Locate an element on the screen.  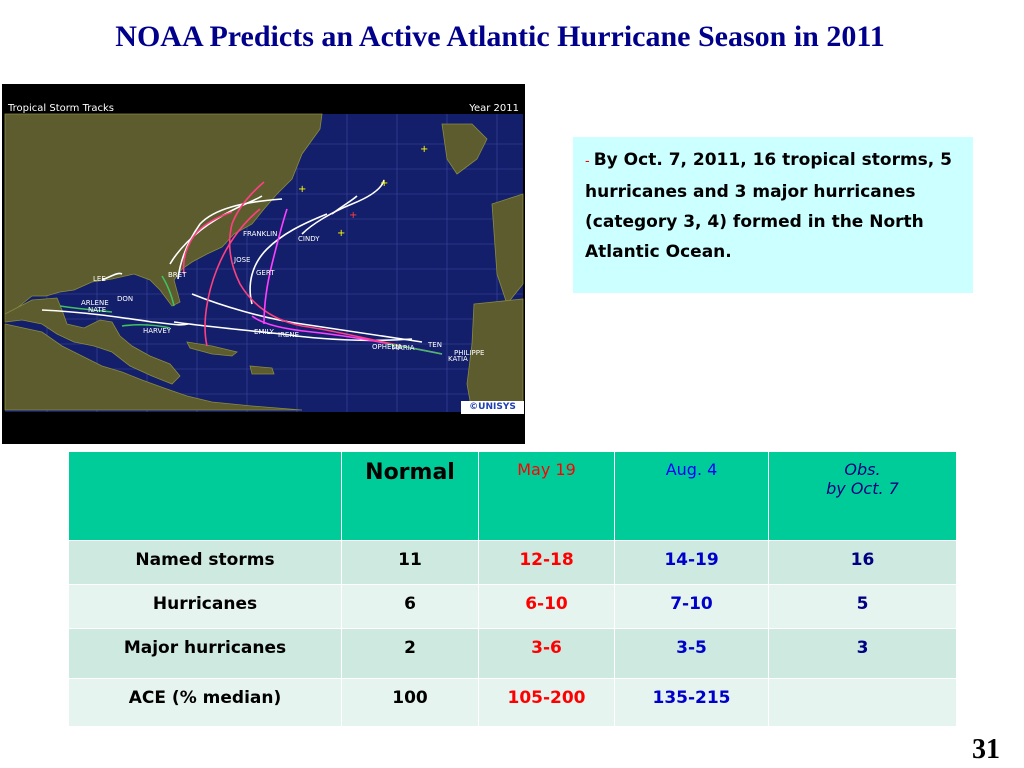
cell-normal: 100 is located at coordinates (410, 702).